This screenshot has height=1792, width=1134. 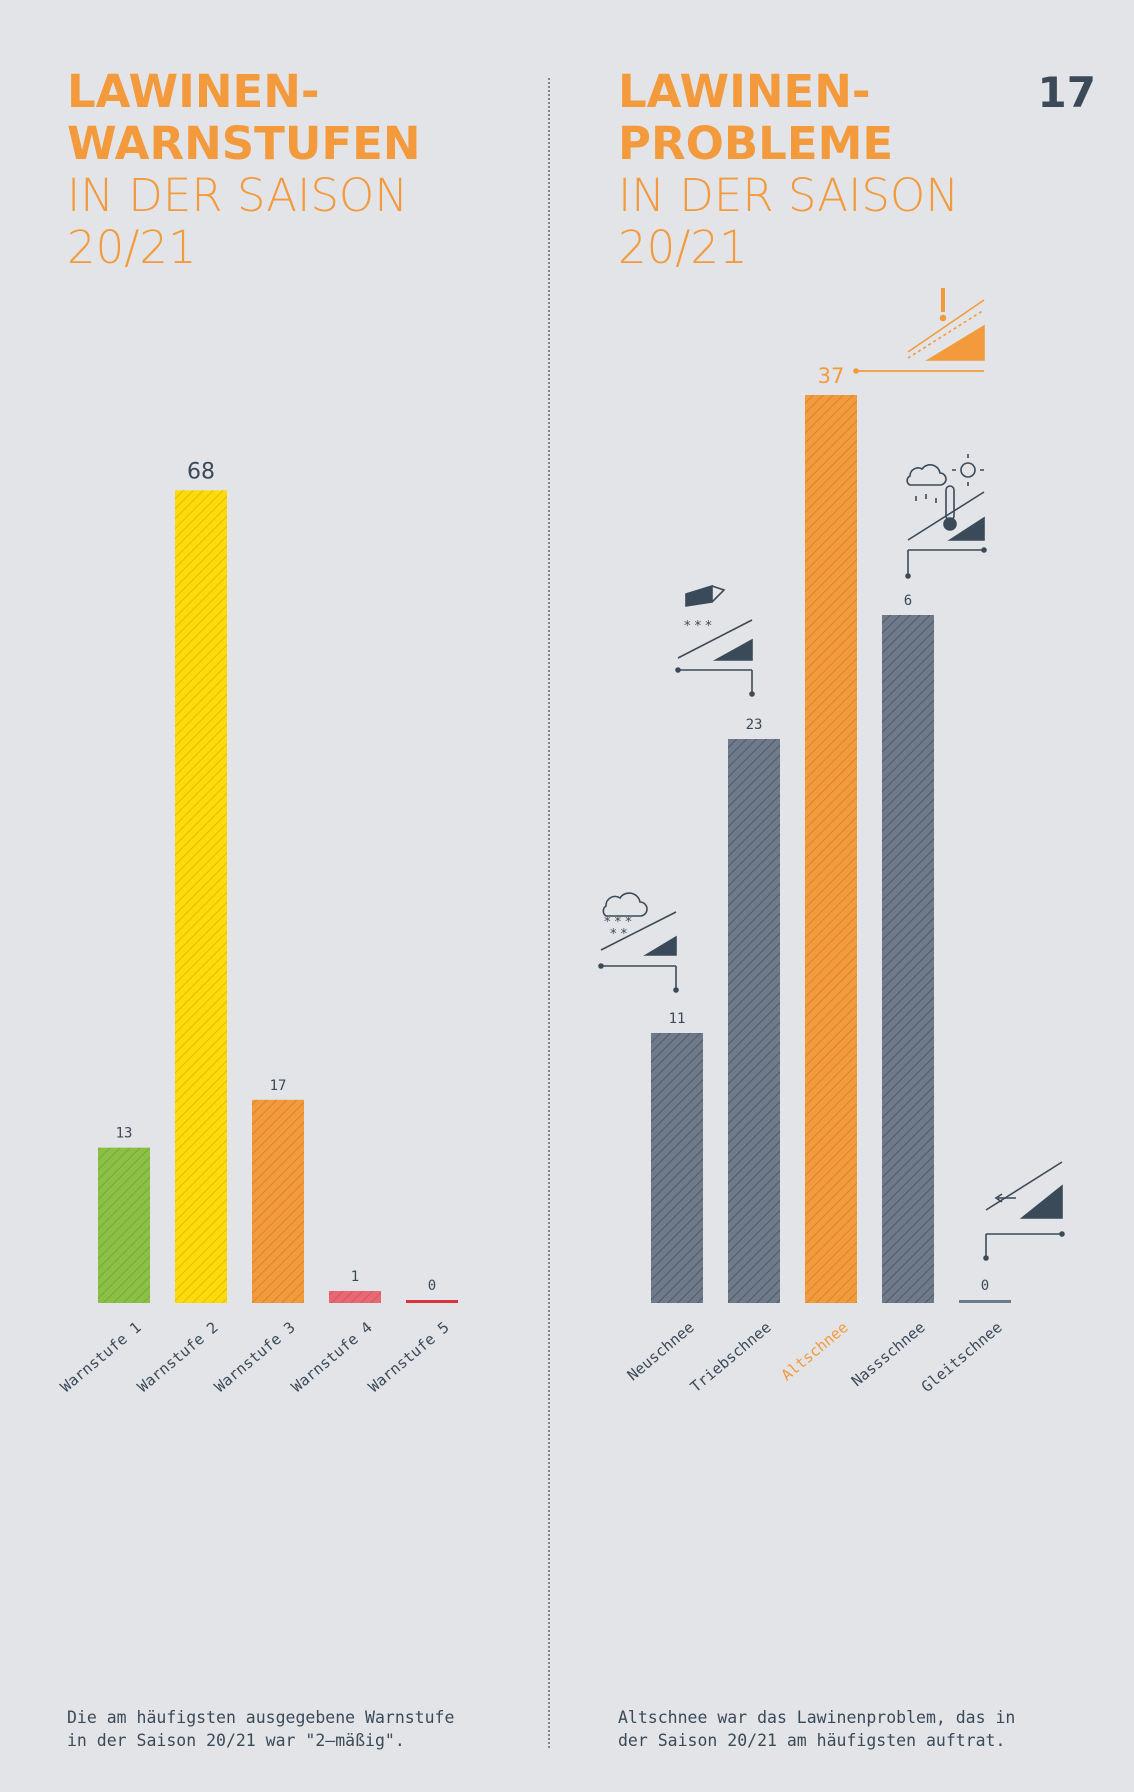 What do you see at coordinates (661, 1351) in the screenshot?
I see `category-label: Neuschnee` at bounding box center [661, 1351].